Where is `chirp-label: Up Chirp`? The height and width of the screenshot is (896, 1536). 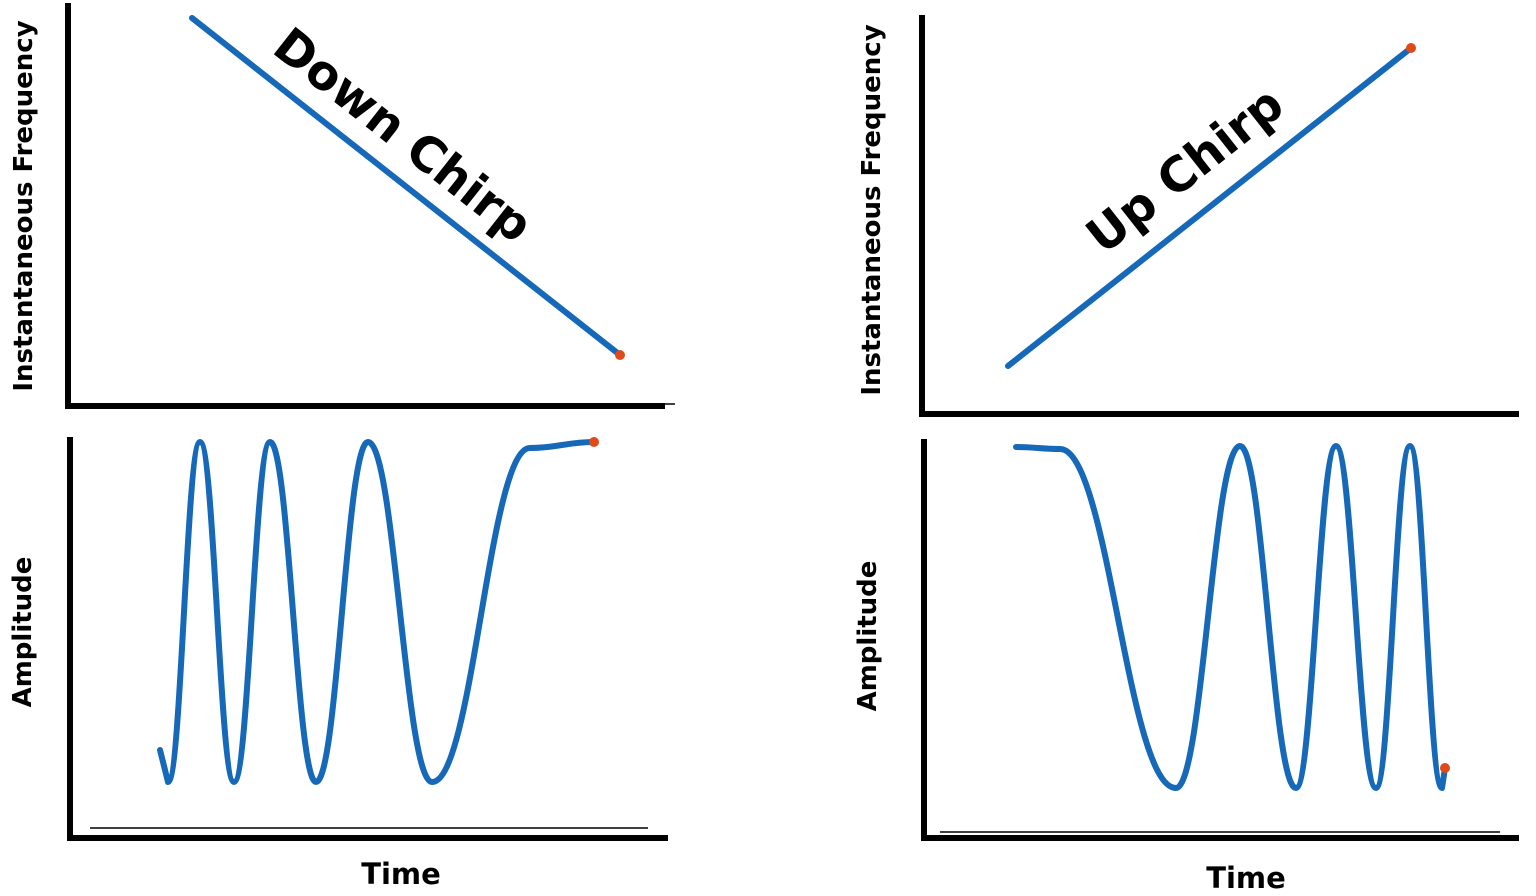 chirp-label: Up Chirp is located at coordinates (1185, 170).